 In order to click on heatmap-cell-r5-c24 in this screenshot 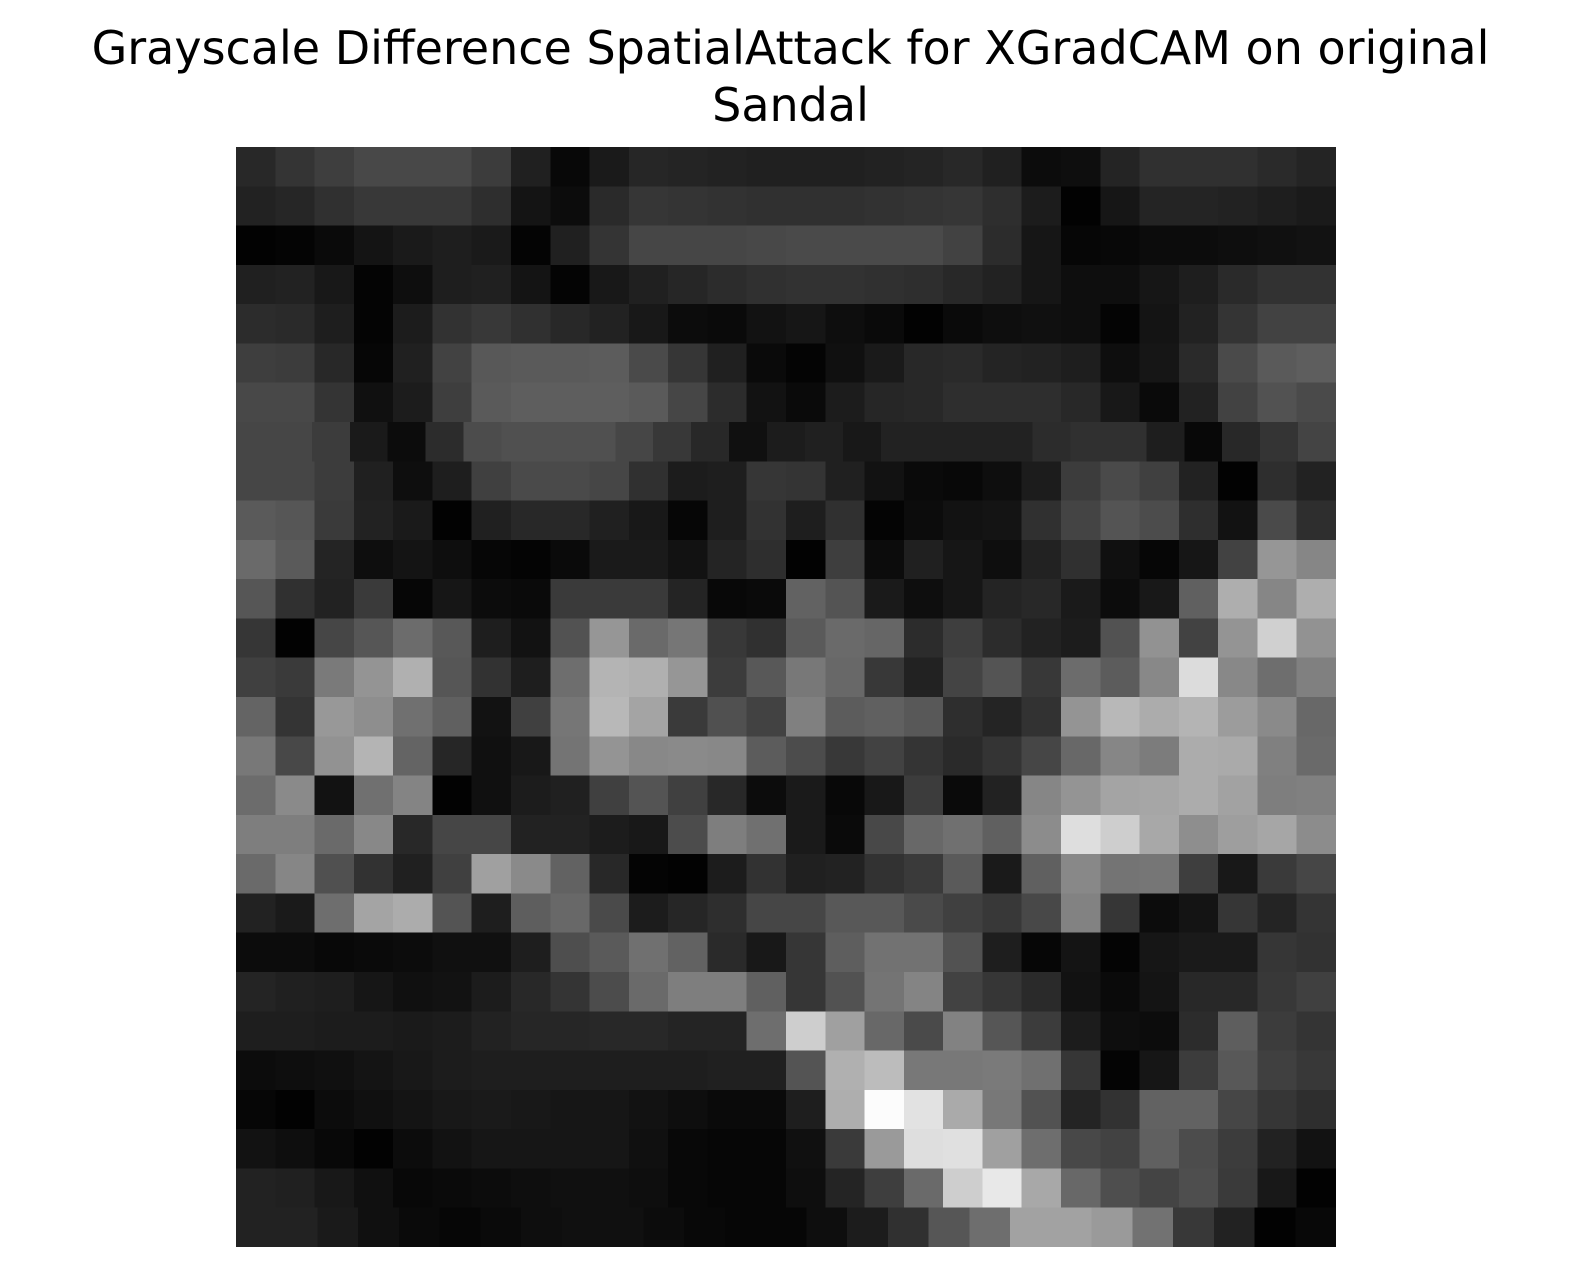, I will do `click(1198, 363)`.